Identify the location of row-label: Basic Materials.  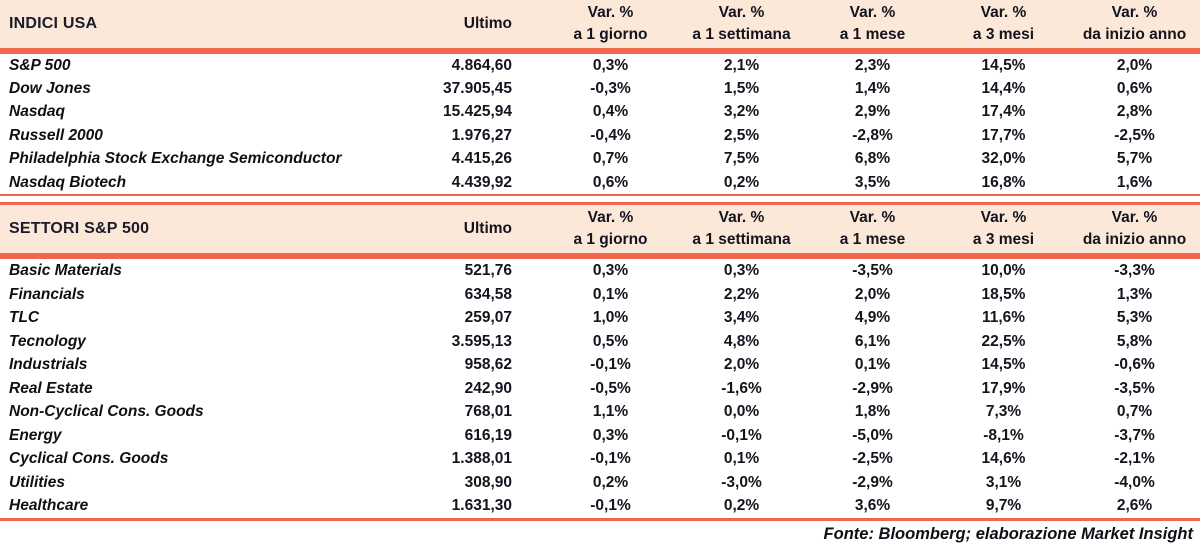
(65, 271).